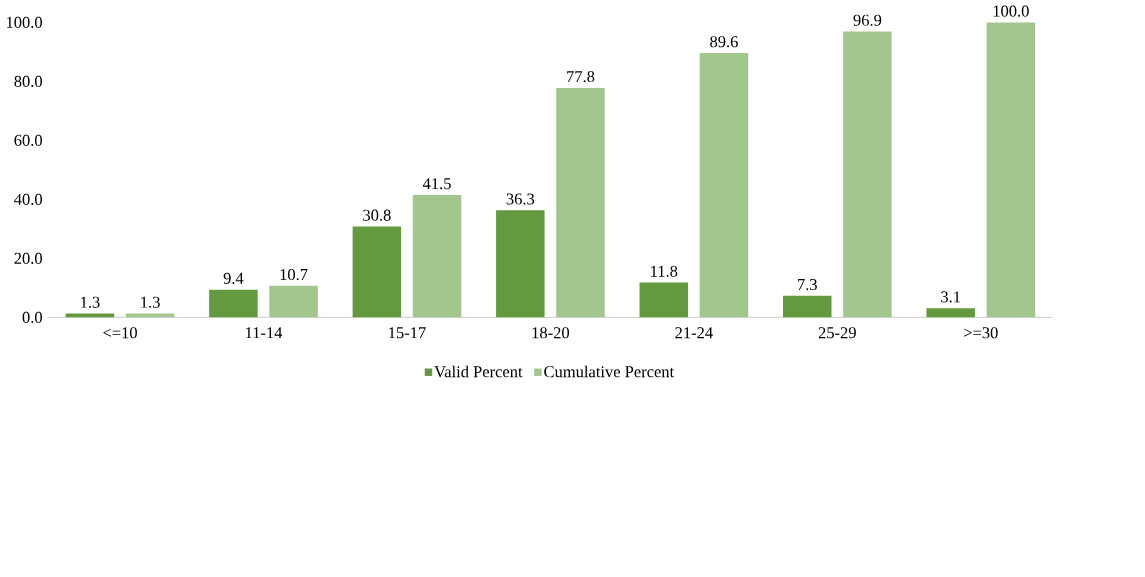  What do you see at coordinates (520, 199) in the screenshot?
I see `data-label: 36.3` at bounding box center [520, 199].